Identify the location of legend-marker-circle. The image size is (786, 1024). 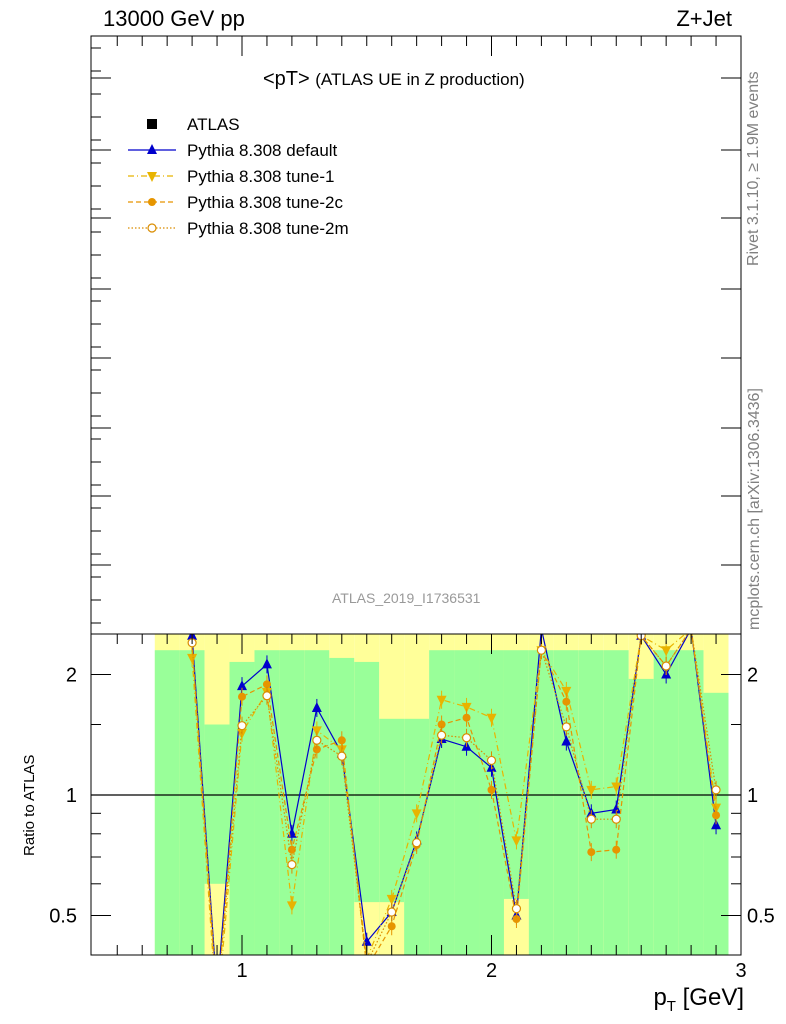
(152, 202).